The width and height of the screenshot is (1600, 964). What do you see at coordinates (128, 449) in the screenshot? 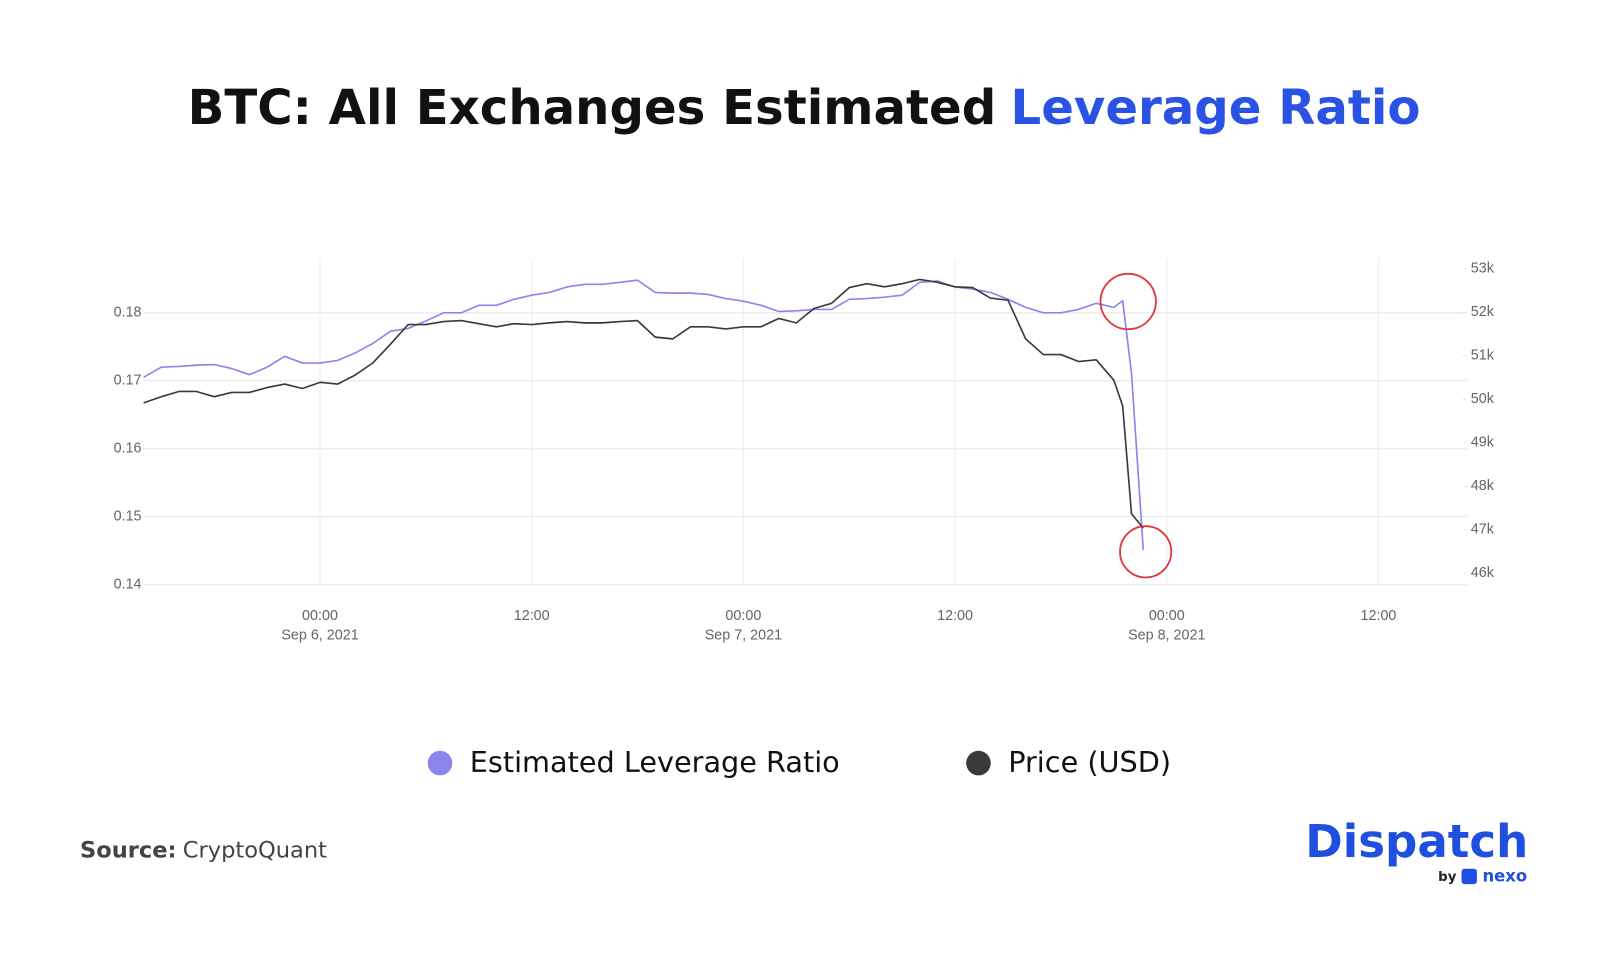
I see `y-tick-label: 0.16` at bounding box center [128, 449].